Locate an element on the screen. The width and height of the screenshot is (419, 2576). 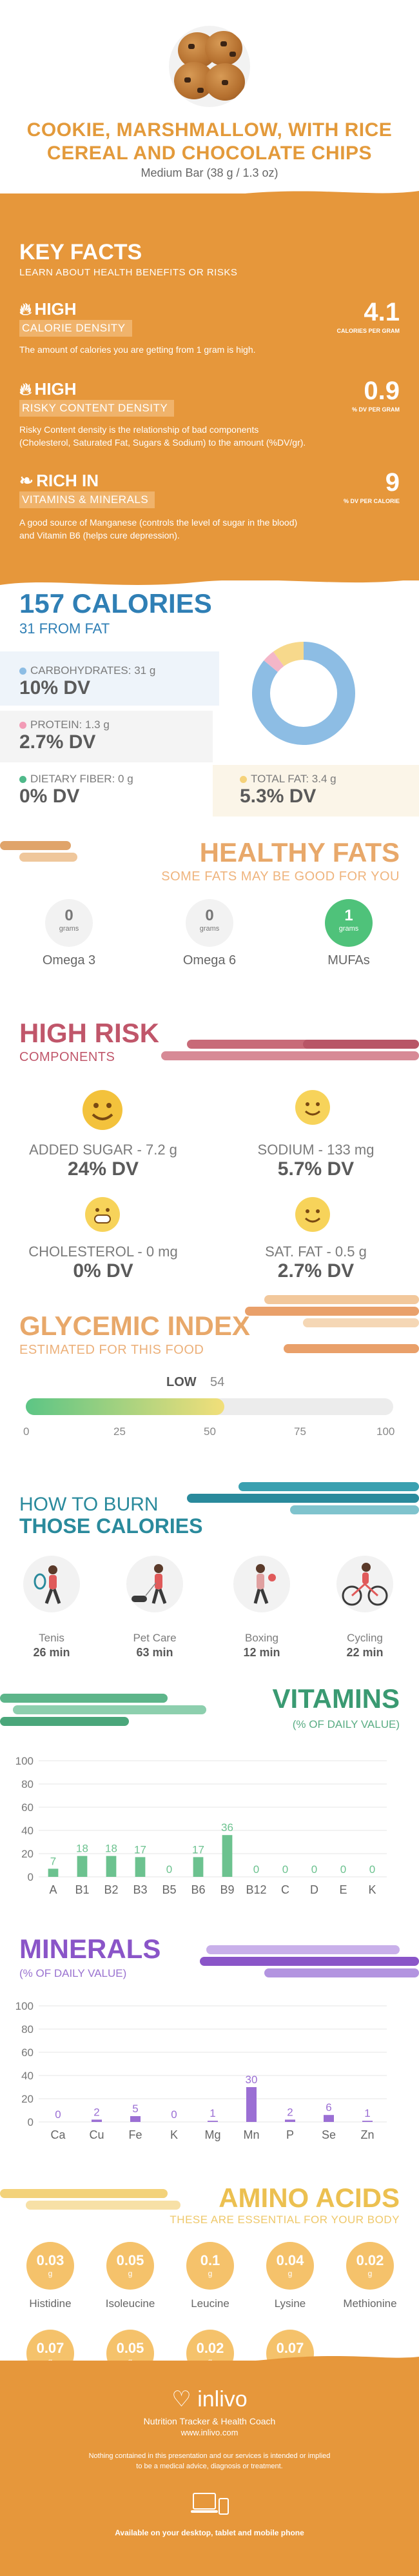
key-facts-subtitle: LEARN ABOUT HEALTH BENEFITS OR RISKS is located at coordinates (128, 272).